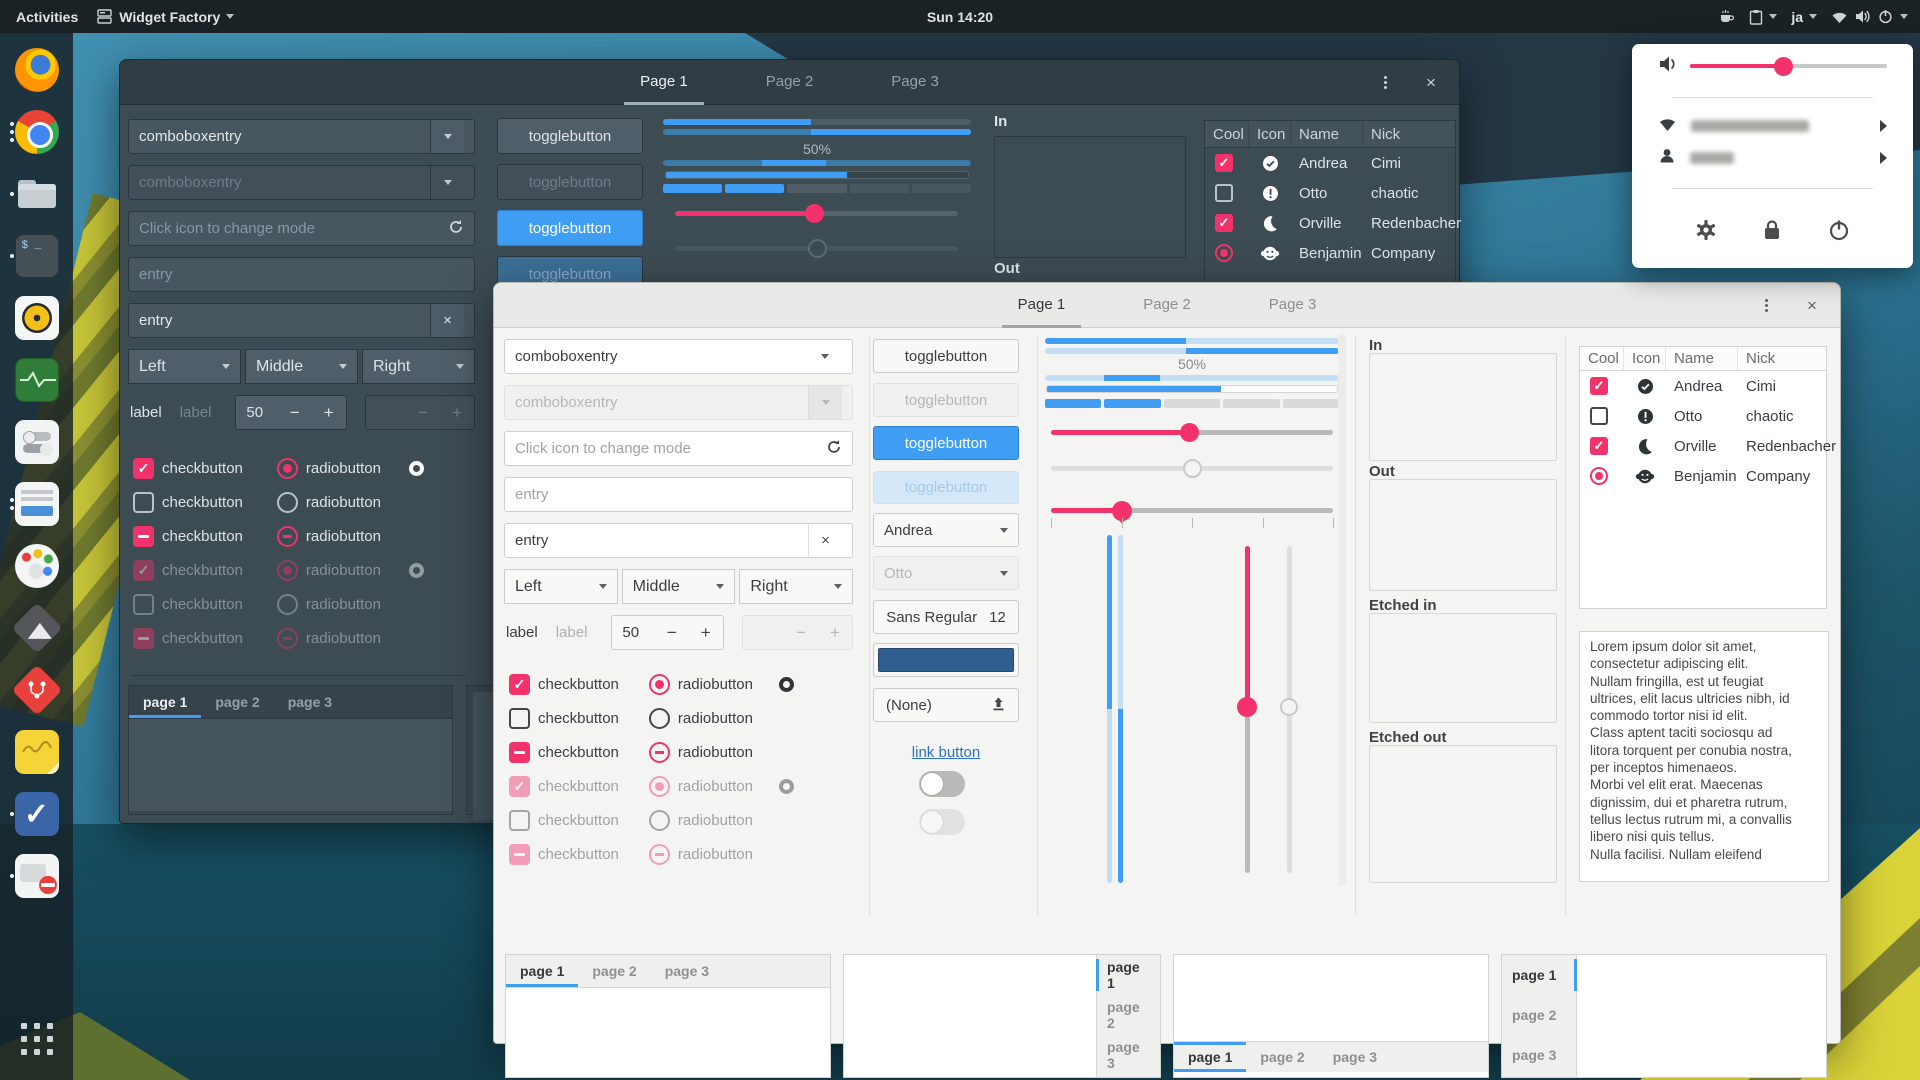 The width and height of the screenshot is (1920, 1080). Describe the element at coordinates (1247, 707) in the screenshot. I see `vertical-scale-knob` at that location.